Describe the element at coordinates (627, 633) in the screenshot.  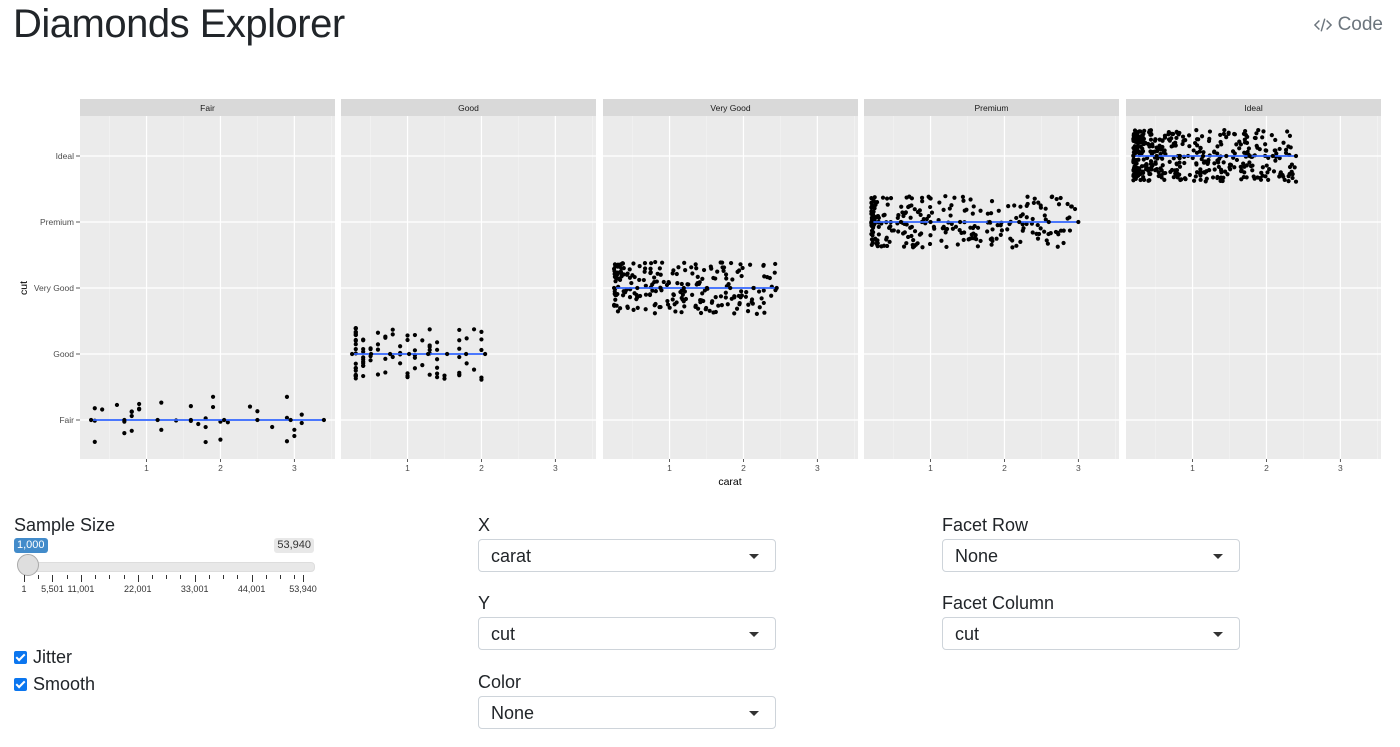
I see `y-select: cut` at that location.